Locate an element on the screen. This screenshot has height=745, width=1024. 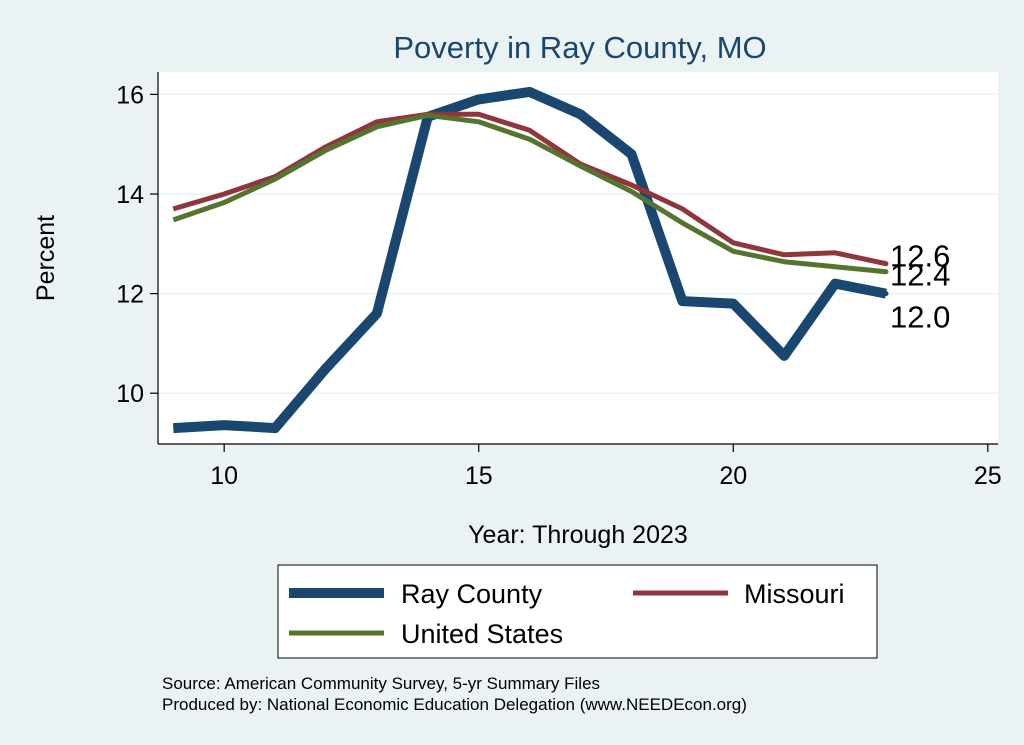
y-tick-label-14: 14 is located at coordinates (130, 195).